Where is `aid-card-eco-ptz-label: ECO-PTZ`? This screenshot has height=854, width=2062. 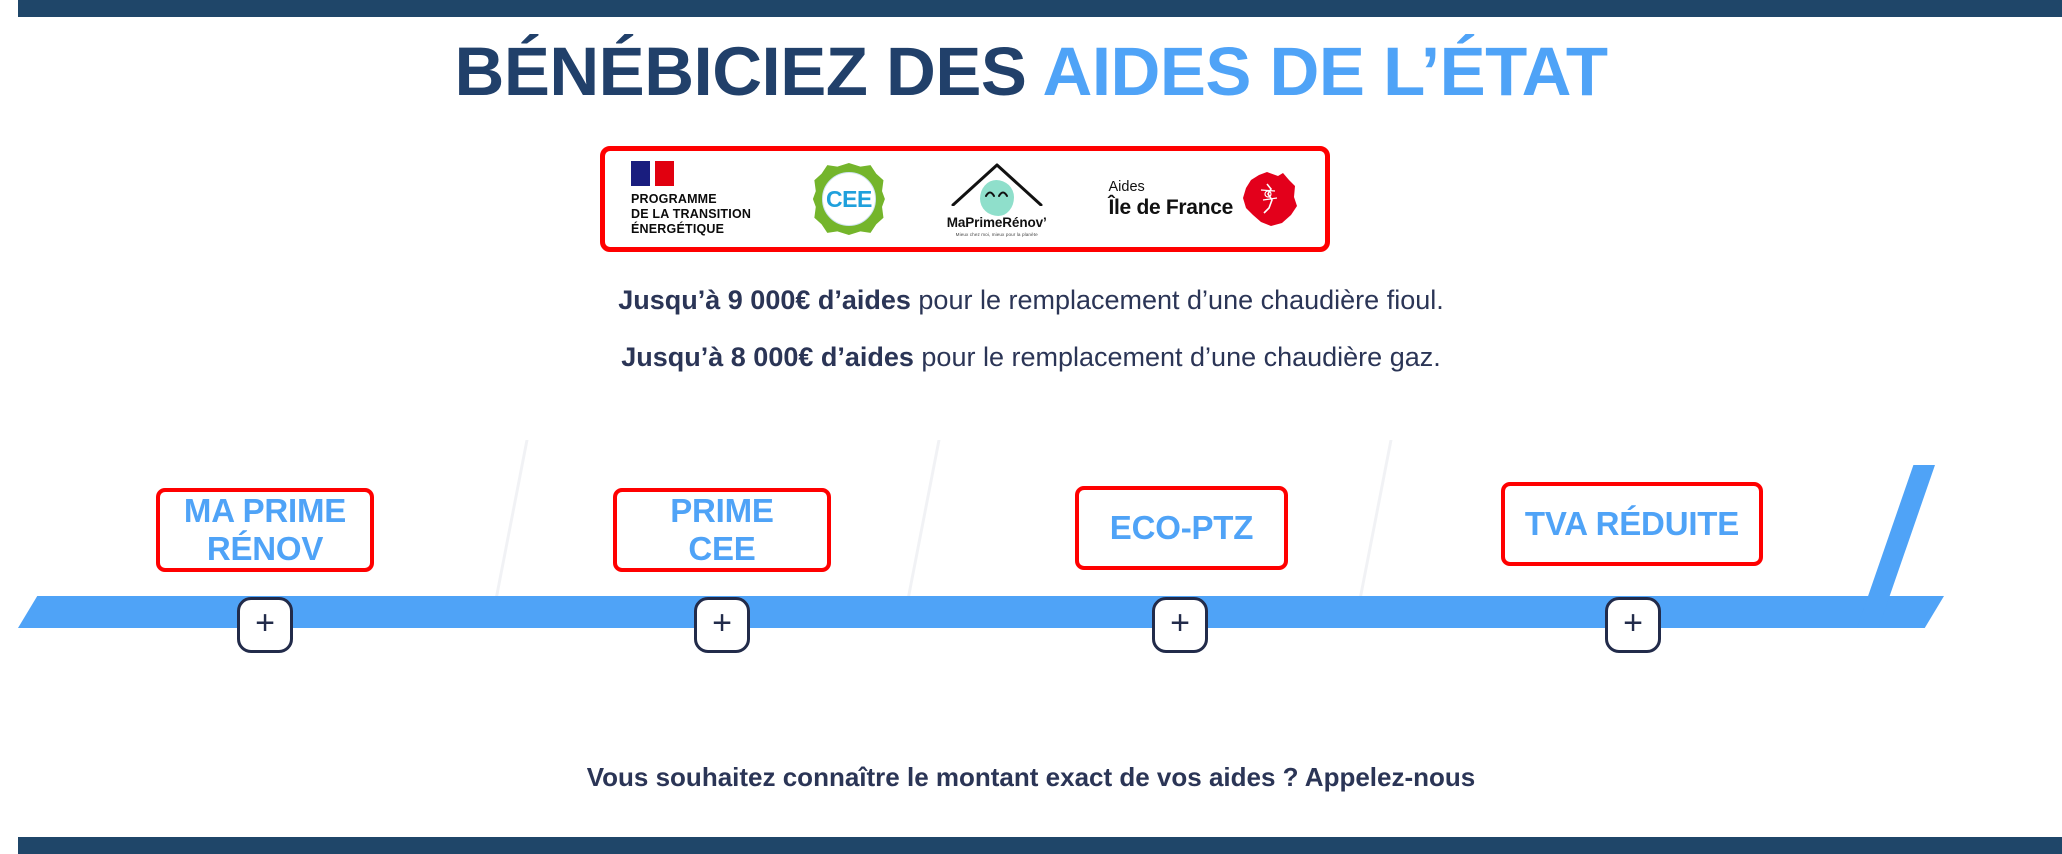 aid-card-eco-ptz-label: ECO-PTZ is located at coordinates (1181, 528).